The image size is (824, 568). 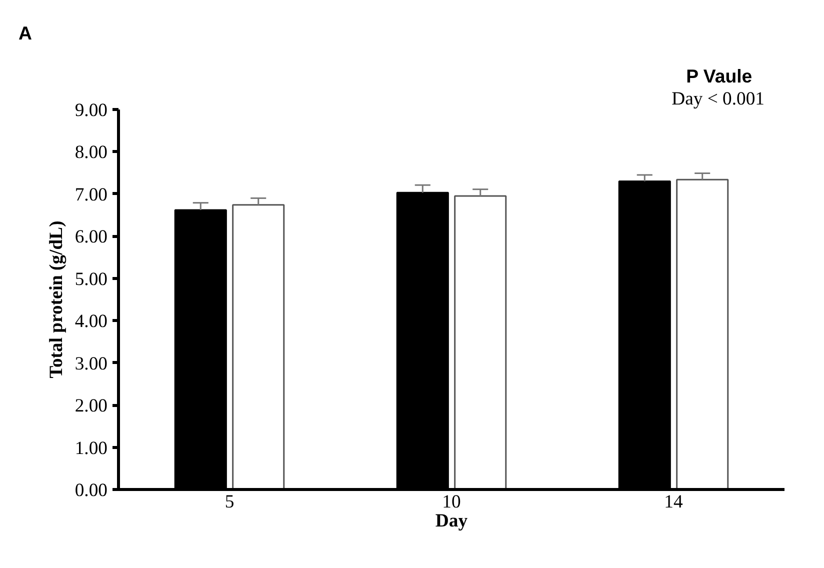 I want to click on x-axis-title: Day, so click(x=451, y=521).